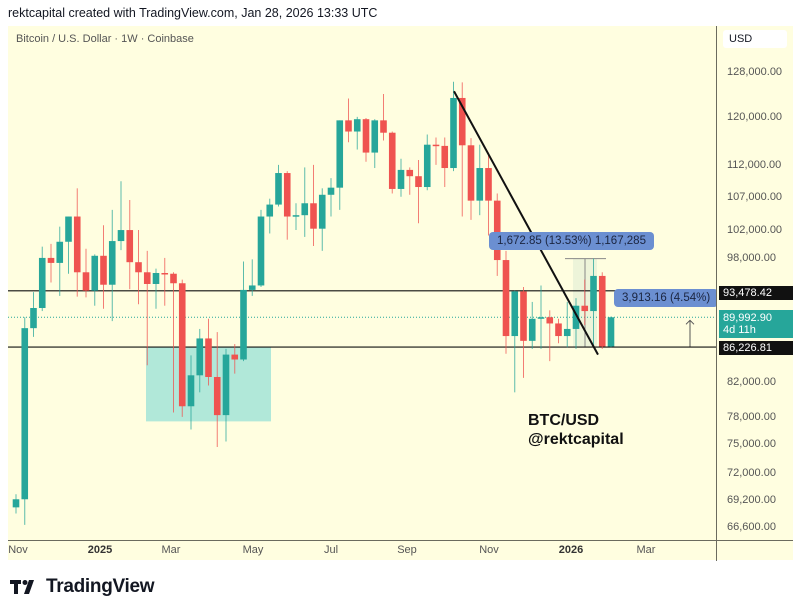 Image resolution: width=800 pixels, height=614 pixels. Describe the element at coordinates (739, 330) in the screenshot. I see `candle-countdown: 4d 11h` at that location.